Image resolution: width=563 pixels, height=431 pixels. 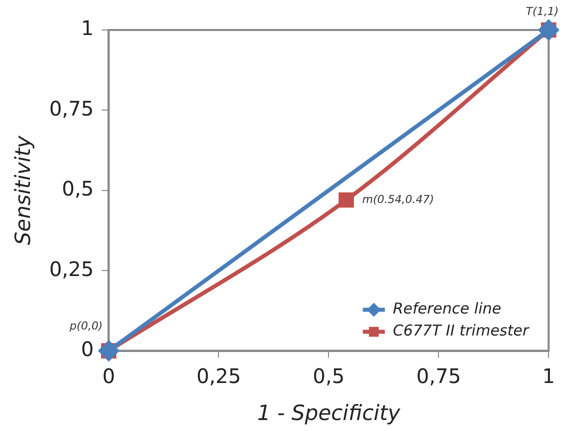 What do you see at coordinates (329, 412) in the screenshot?
I see `x-axis-title: 1 - Specificity` at bounding box center [329, 412].